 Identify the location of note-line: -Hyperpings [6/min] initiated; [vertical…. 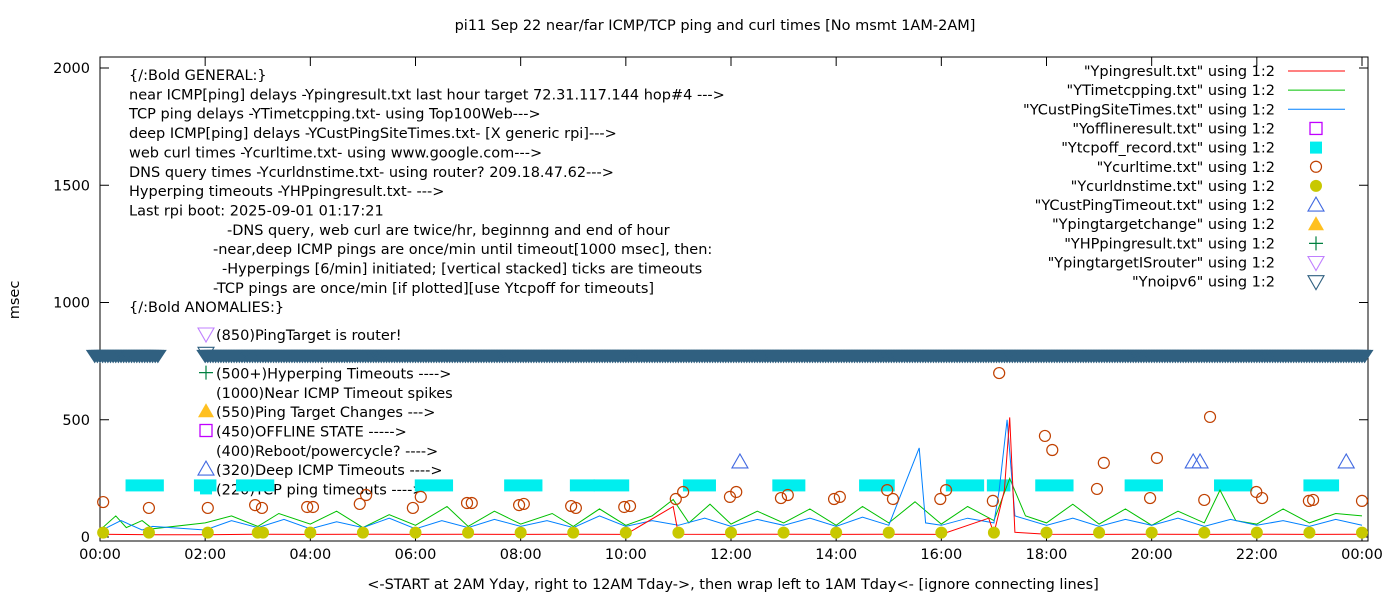
(462, 270).